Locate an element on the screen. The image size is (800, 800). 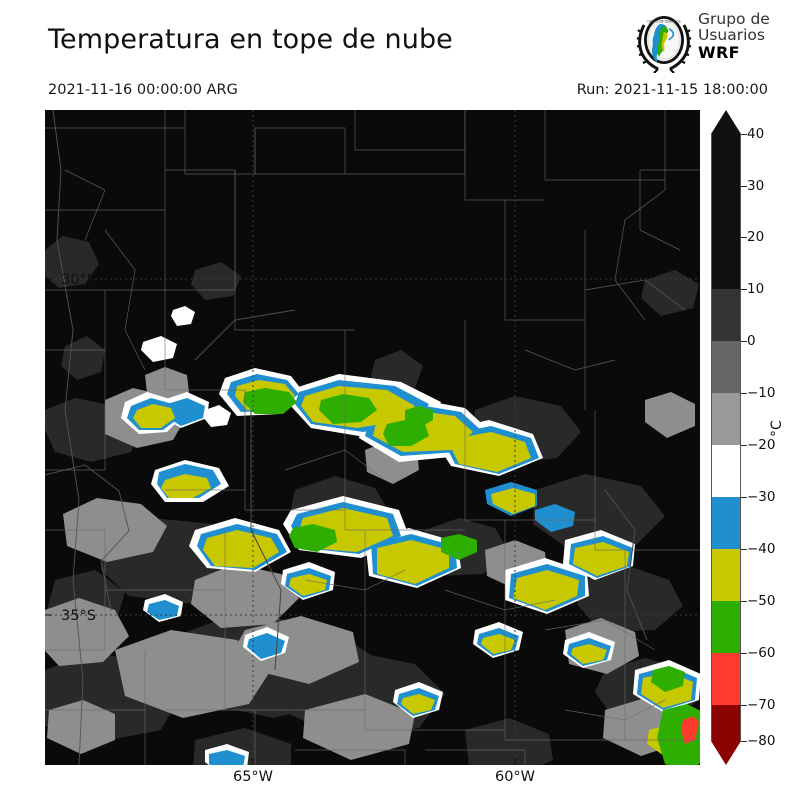
wrf-user-group-logo: GRUPO DE USUARIOS Grupo de Usuarios WRF is located at coordinates (716, 42).